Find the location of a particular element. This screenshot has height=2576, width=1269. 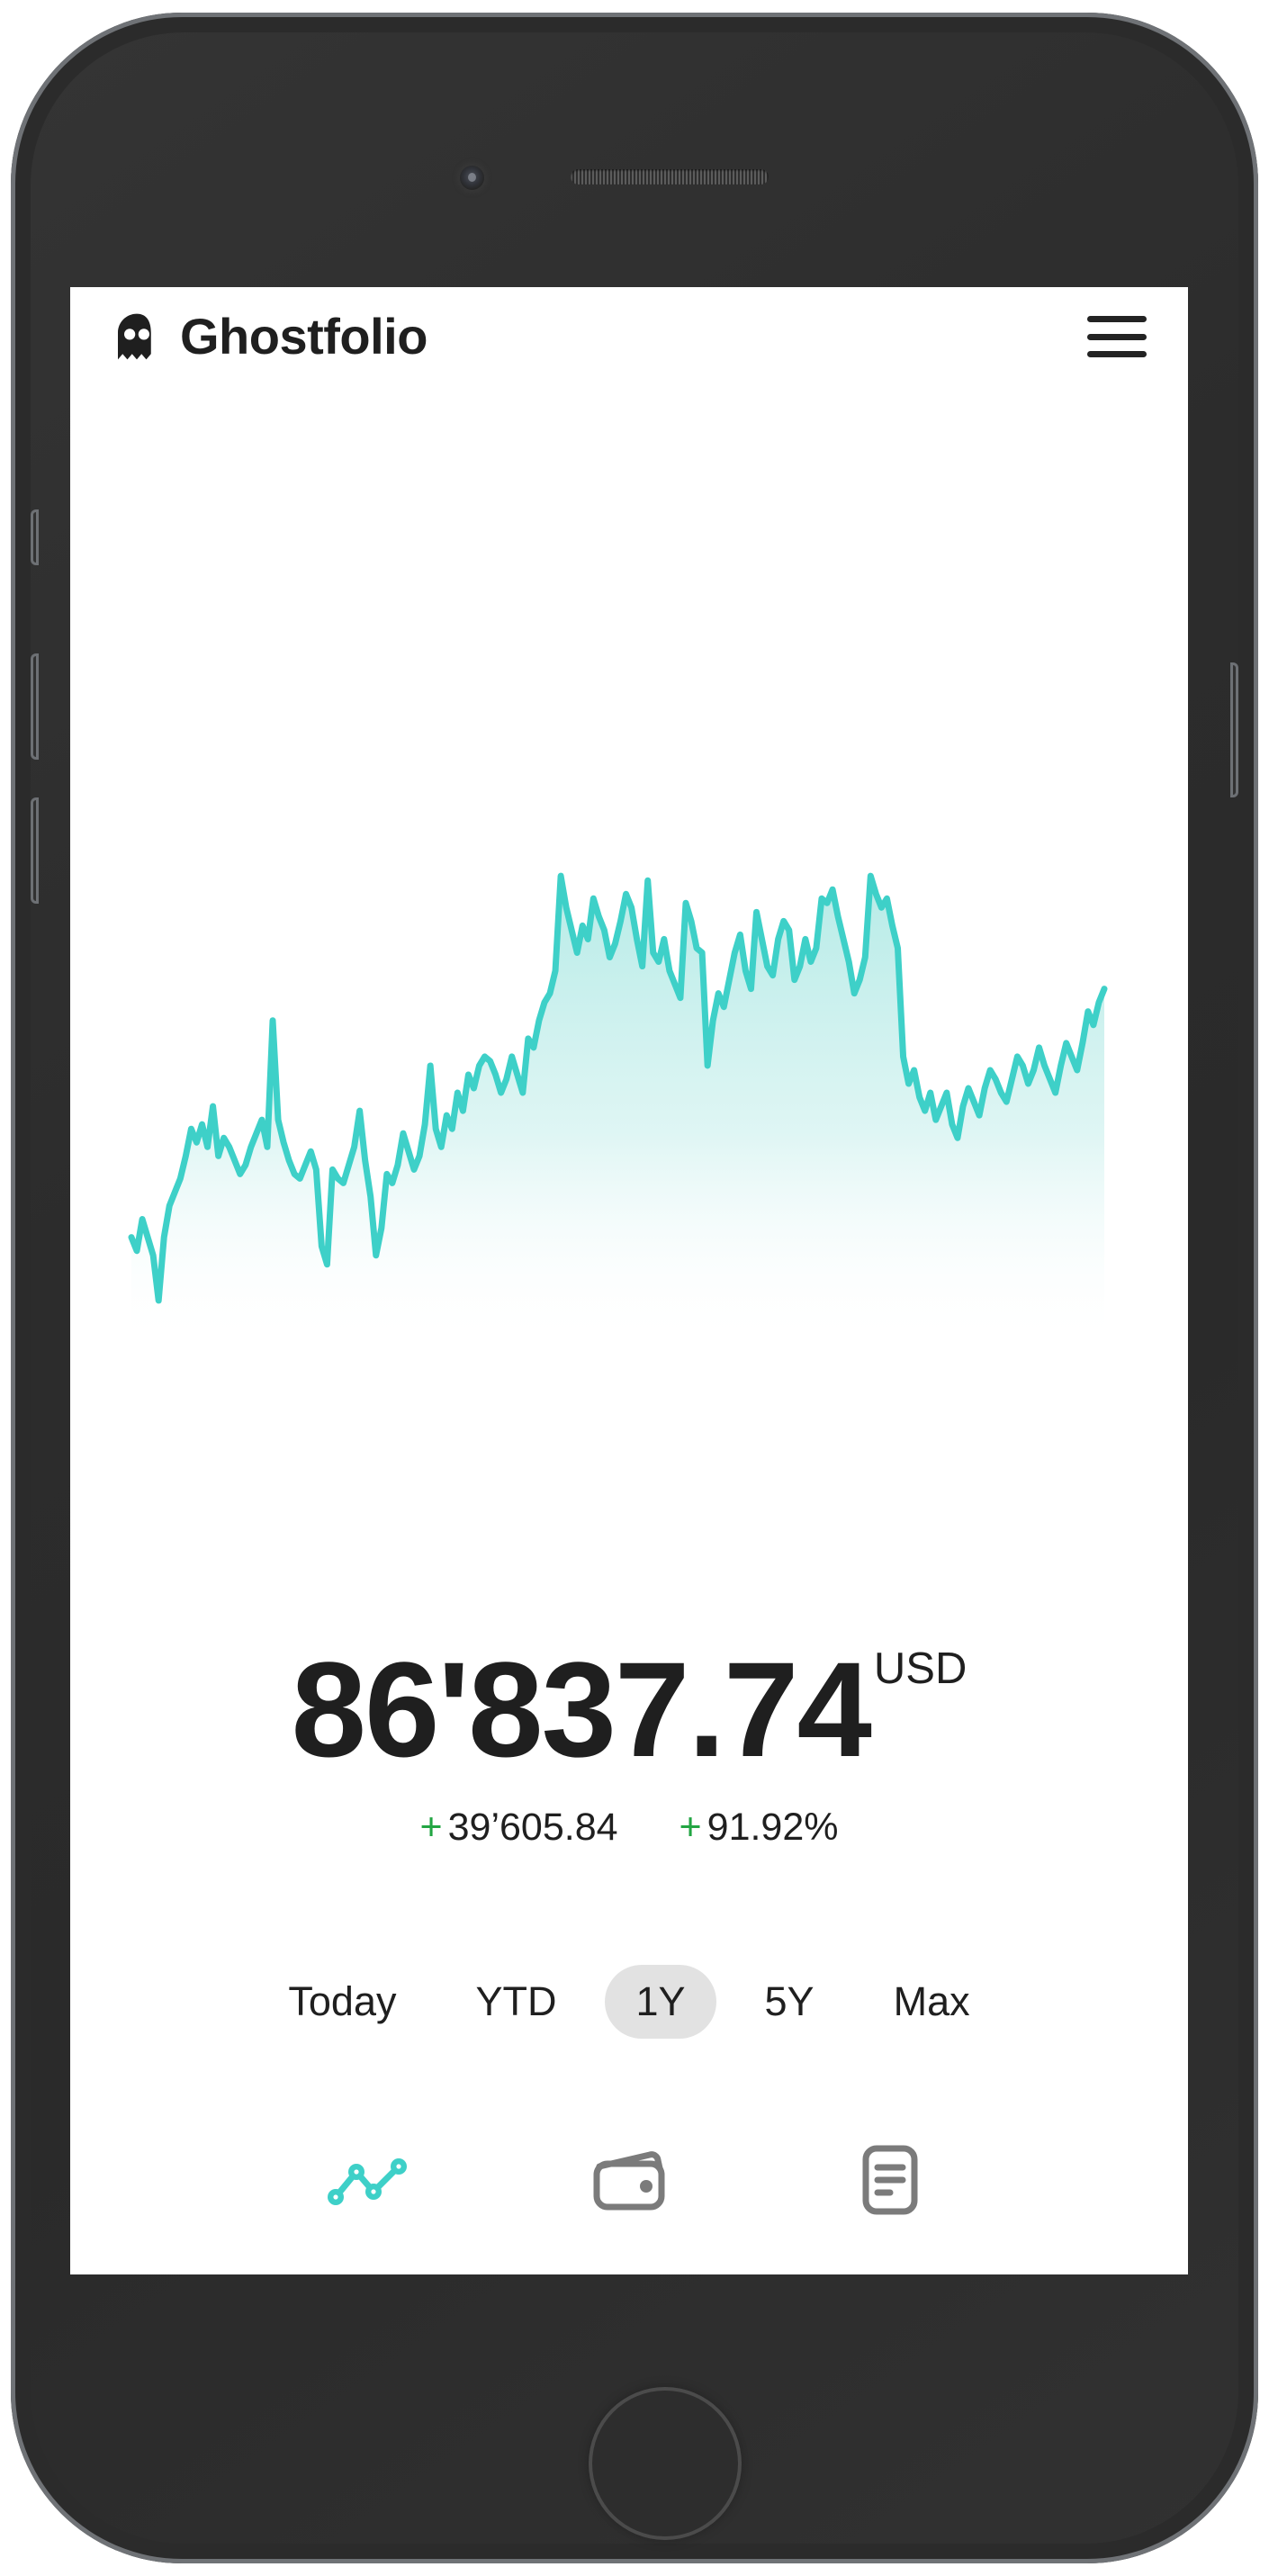

nav-item-accounts is located at coordinates (629, 2179).